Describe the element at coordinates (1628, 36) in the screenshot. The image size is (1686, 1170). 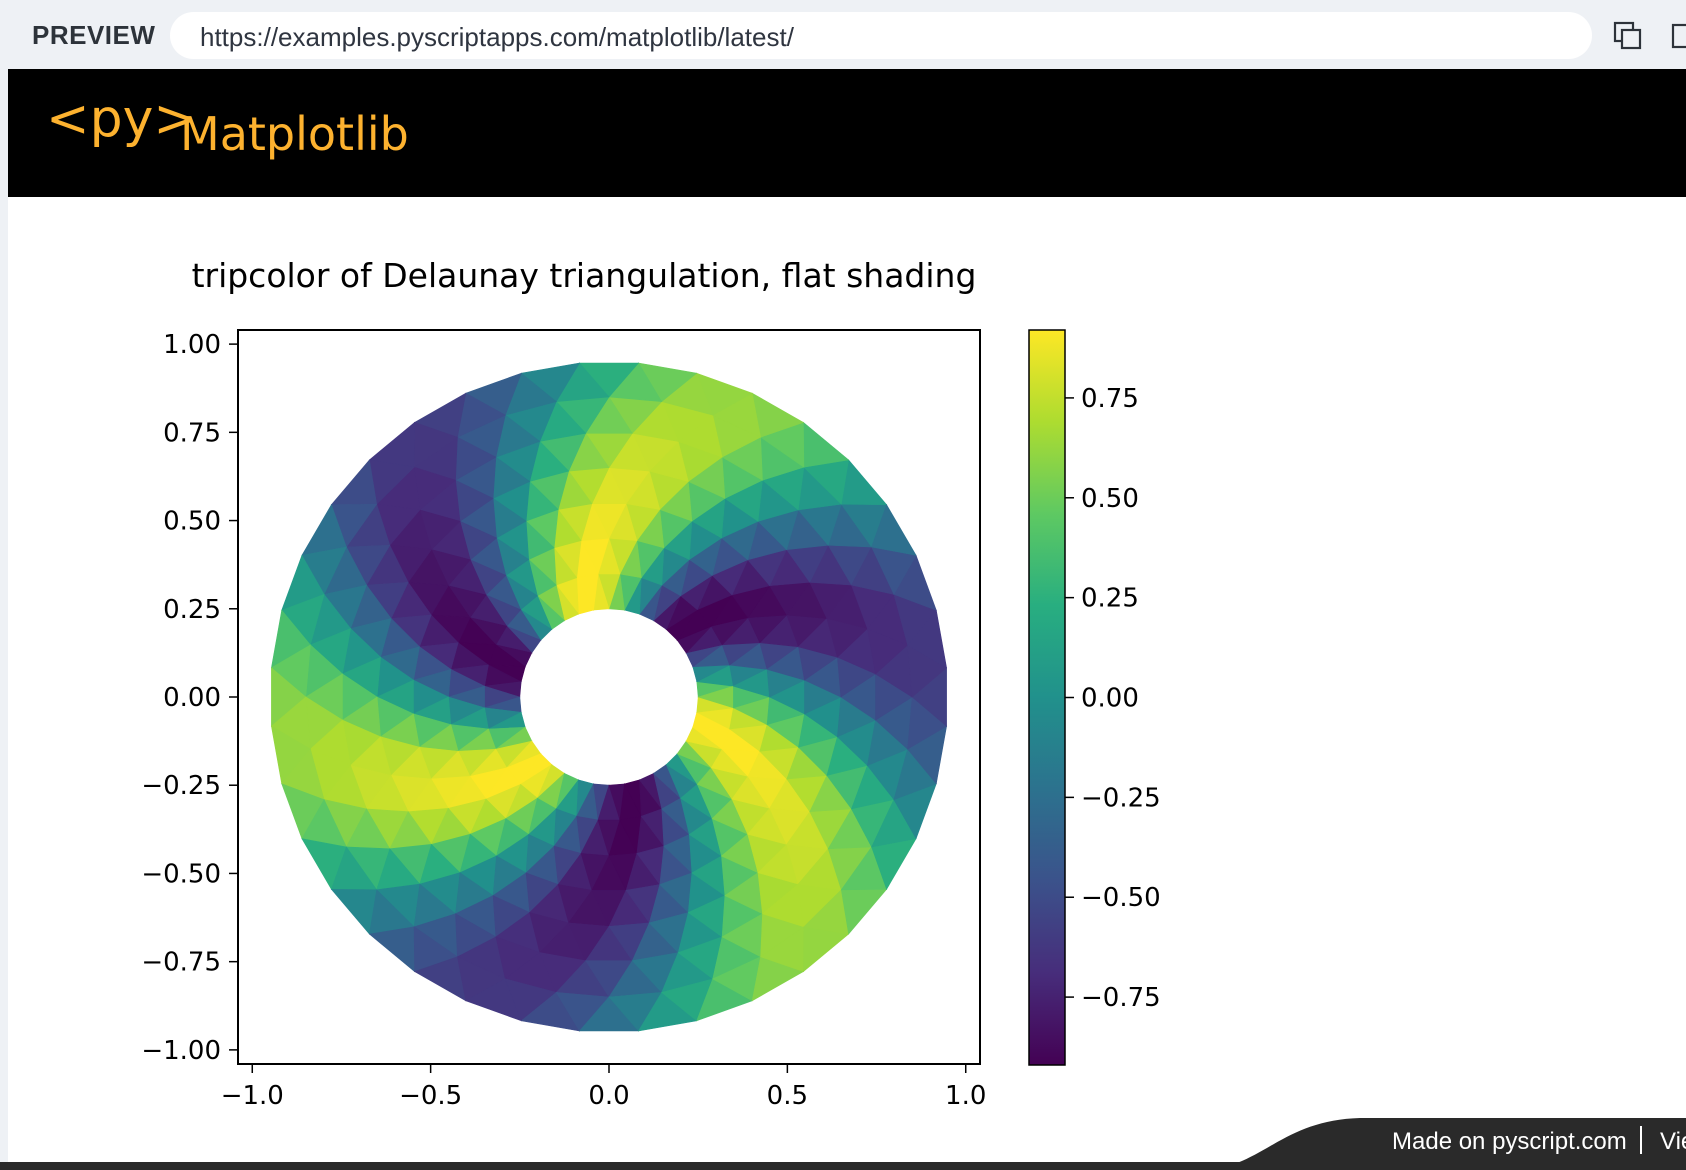
I see `copy-icon` at that location.